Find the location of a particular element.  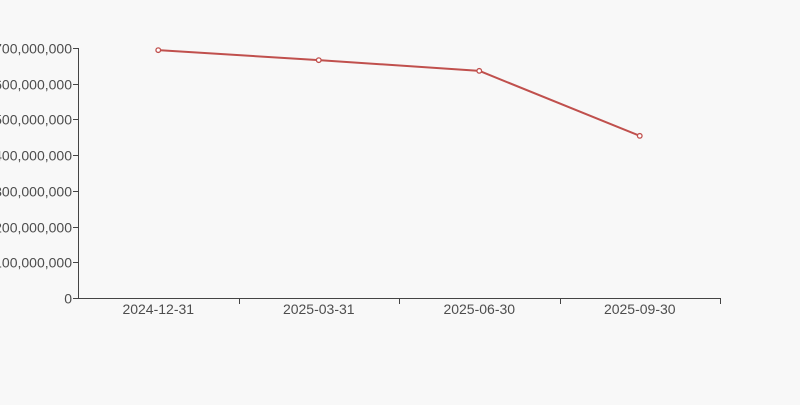

x-axis-label: 2024-12-31 is located at coordinates (158, 309).